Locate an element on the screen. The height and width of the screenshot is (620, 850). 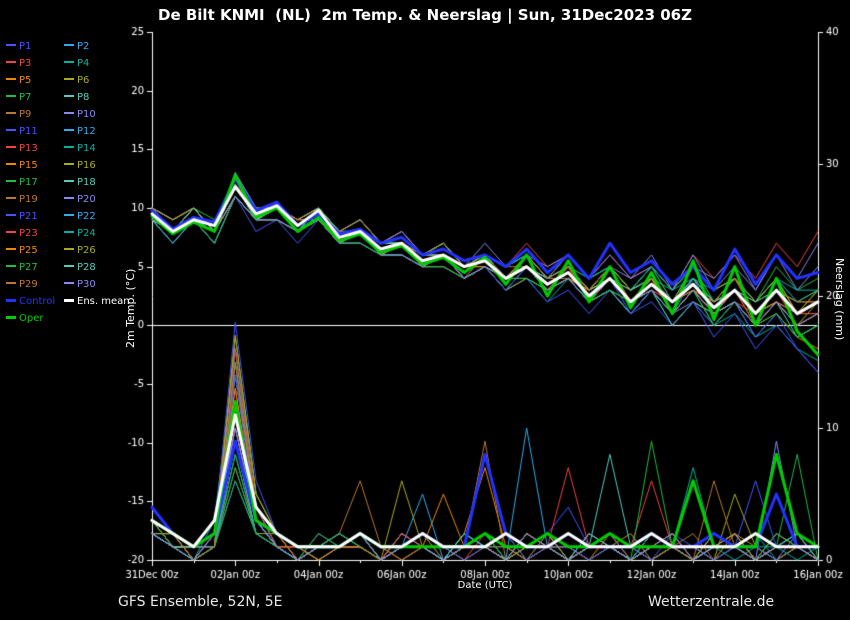
y-axis-label-precip: Neerslag (mm) is located at coordinates (839, 299).